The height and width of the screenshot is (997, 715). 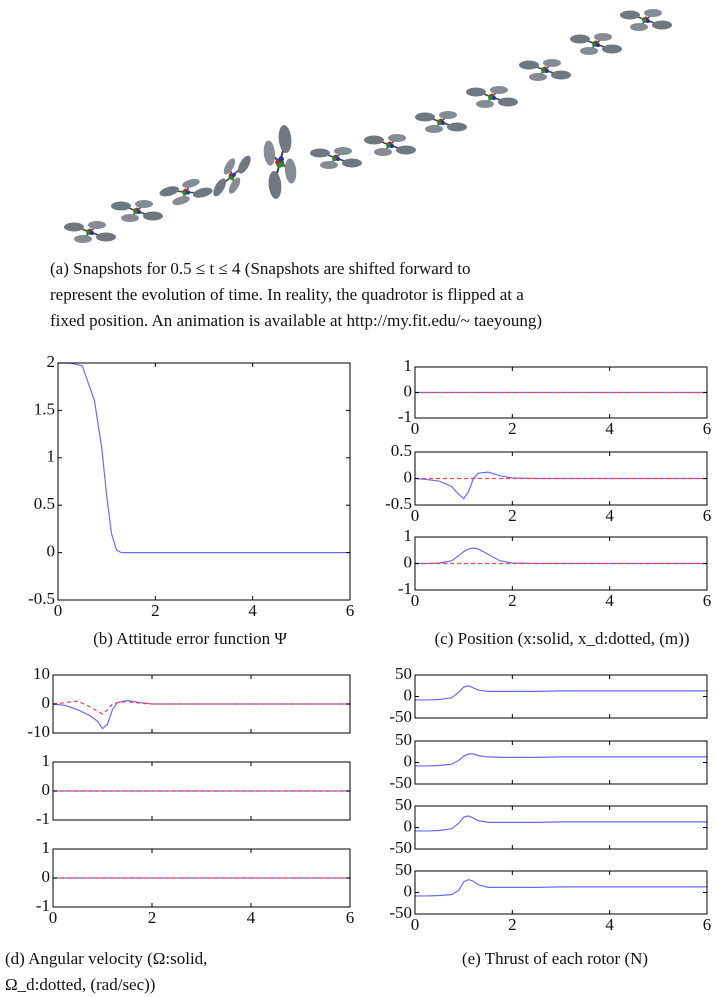 What do you see at coordinates (41, 673) in the screenshot?
I see `y-tick-label: 10` at bounding box center [41, 673].